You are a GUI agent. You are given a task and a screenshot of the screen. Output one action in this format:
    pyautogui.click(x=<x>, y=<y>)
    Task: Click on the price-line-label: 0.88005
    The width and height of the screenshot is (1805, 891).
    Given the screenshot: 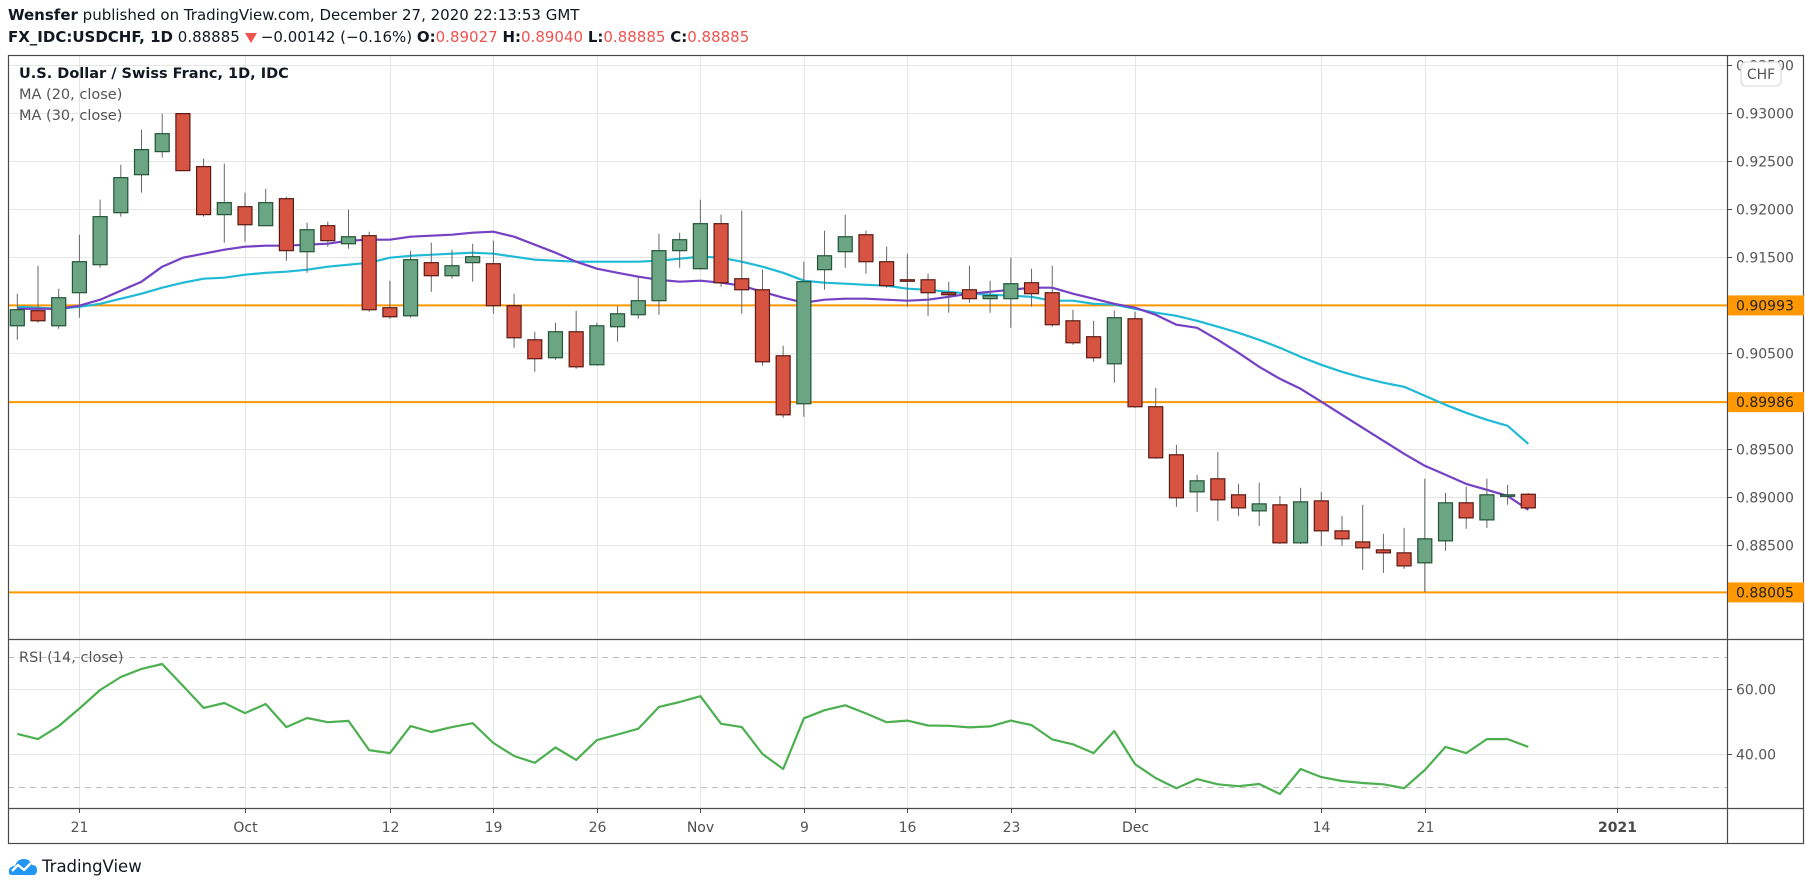 What is the action you would take?
    pyautogui.click(x=1765, y=593)
    